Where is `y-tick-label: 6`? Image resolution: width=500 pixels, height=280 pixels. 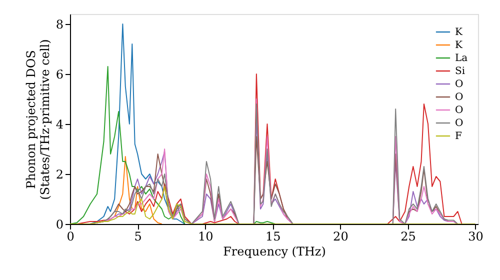 y-tick-label: 6 is located at coordinates (60, 75).